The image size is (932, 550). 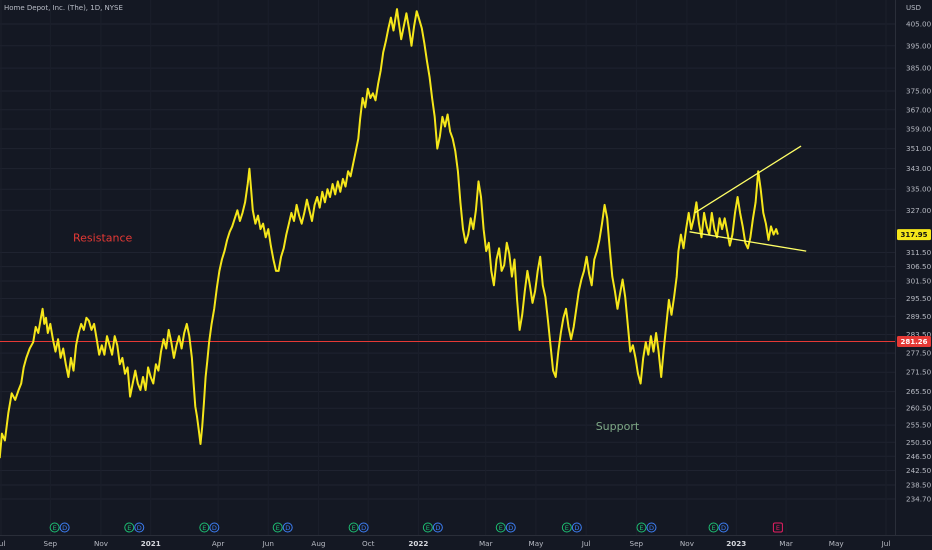 I want to click on trend-lines, so click(x=748, y=198).